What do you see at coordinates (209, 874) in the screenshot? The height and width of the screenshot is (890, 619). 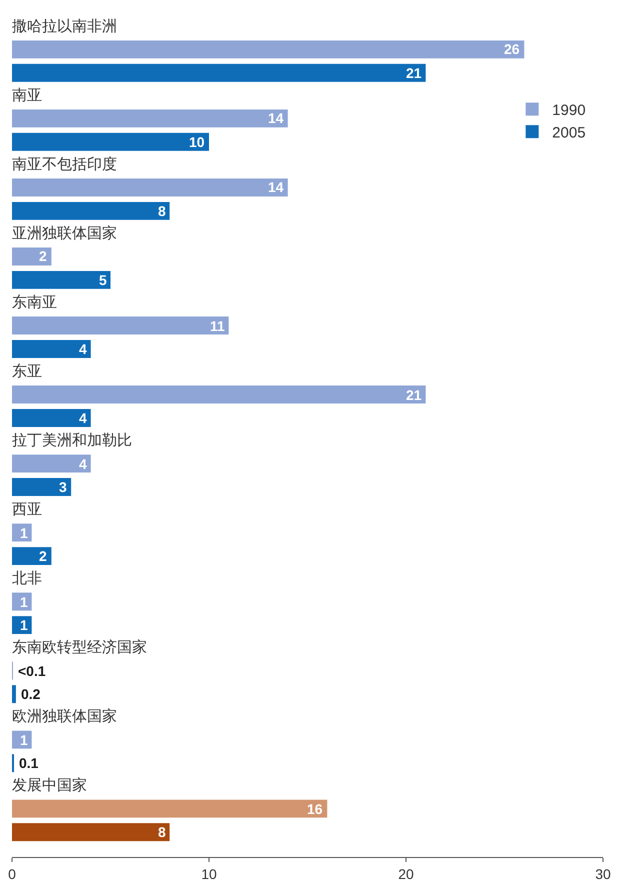 I see `x-tick-label: 10` at bounding box center [209, 874].